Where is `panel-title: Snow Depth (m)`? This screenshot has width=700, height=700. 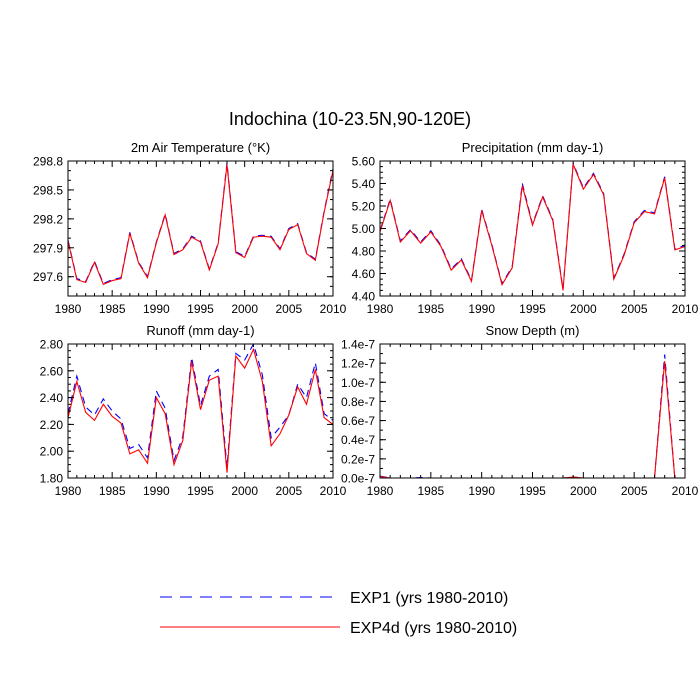 panel-title: Snow Depth (m) is located at coordinates (533, 330).